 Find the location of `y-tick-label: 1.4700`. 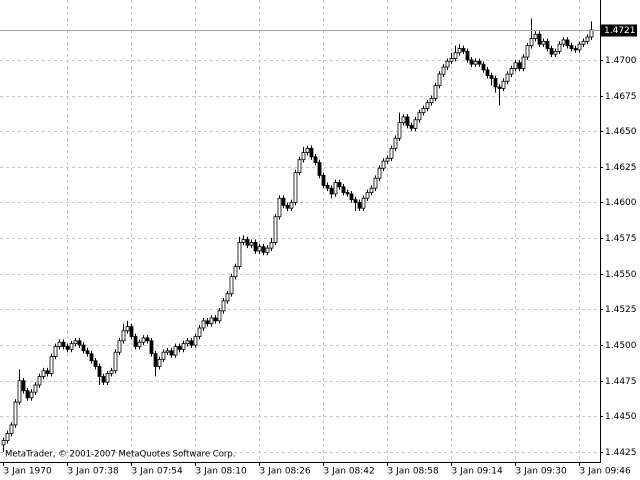

y-tick-label: 1.4700 is located at coordinates (621, 61).